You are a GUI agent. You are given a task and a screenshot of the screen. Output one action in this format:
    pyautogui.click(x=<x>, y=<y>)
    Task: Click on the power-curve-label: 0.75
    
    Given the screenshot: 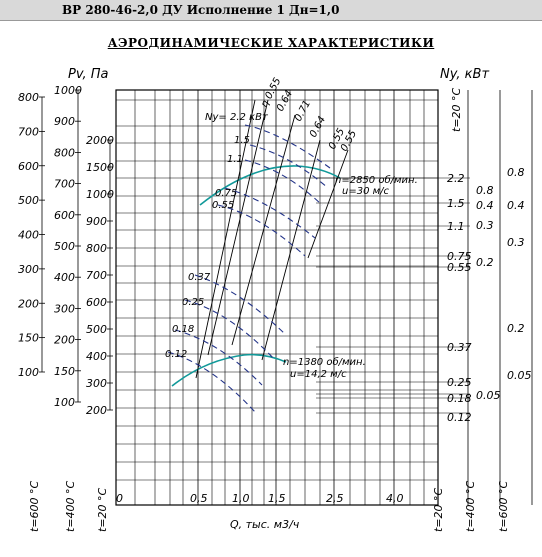 What is the action you would take?
    pyautogui.click(x=226, y=193)
    